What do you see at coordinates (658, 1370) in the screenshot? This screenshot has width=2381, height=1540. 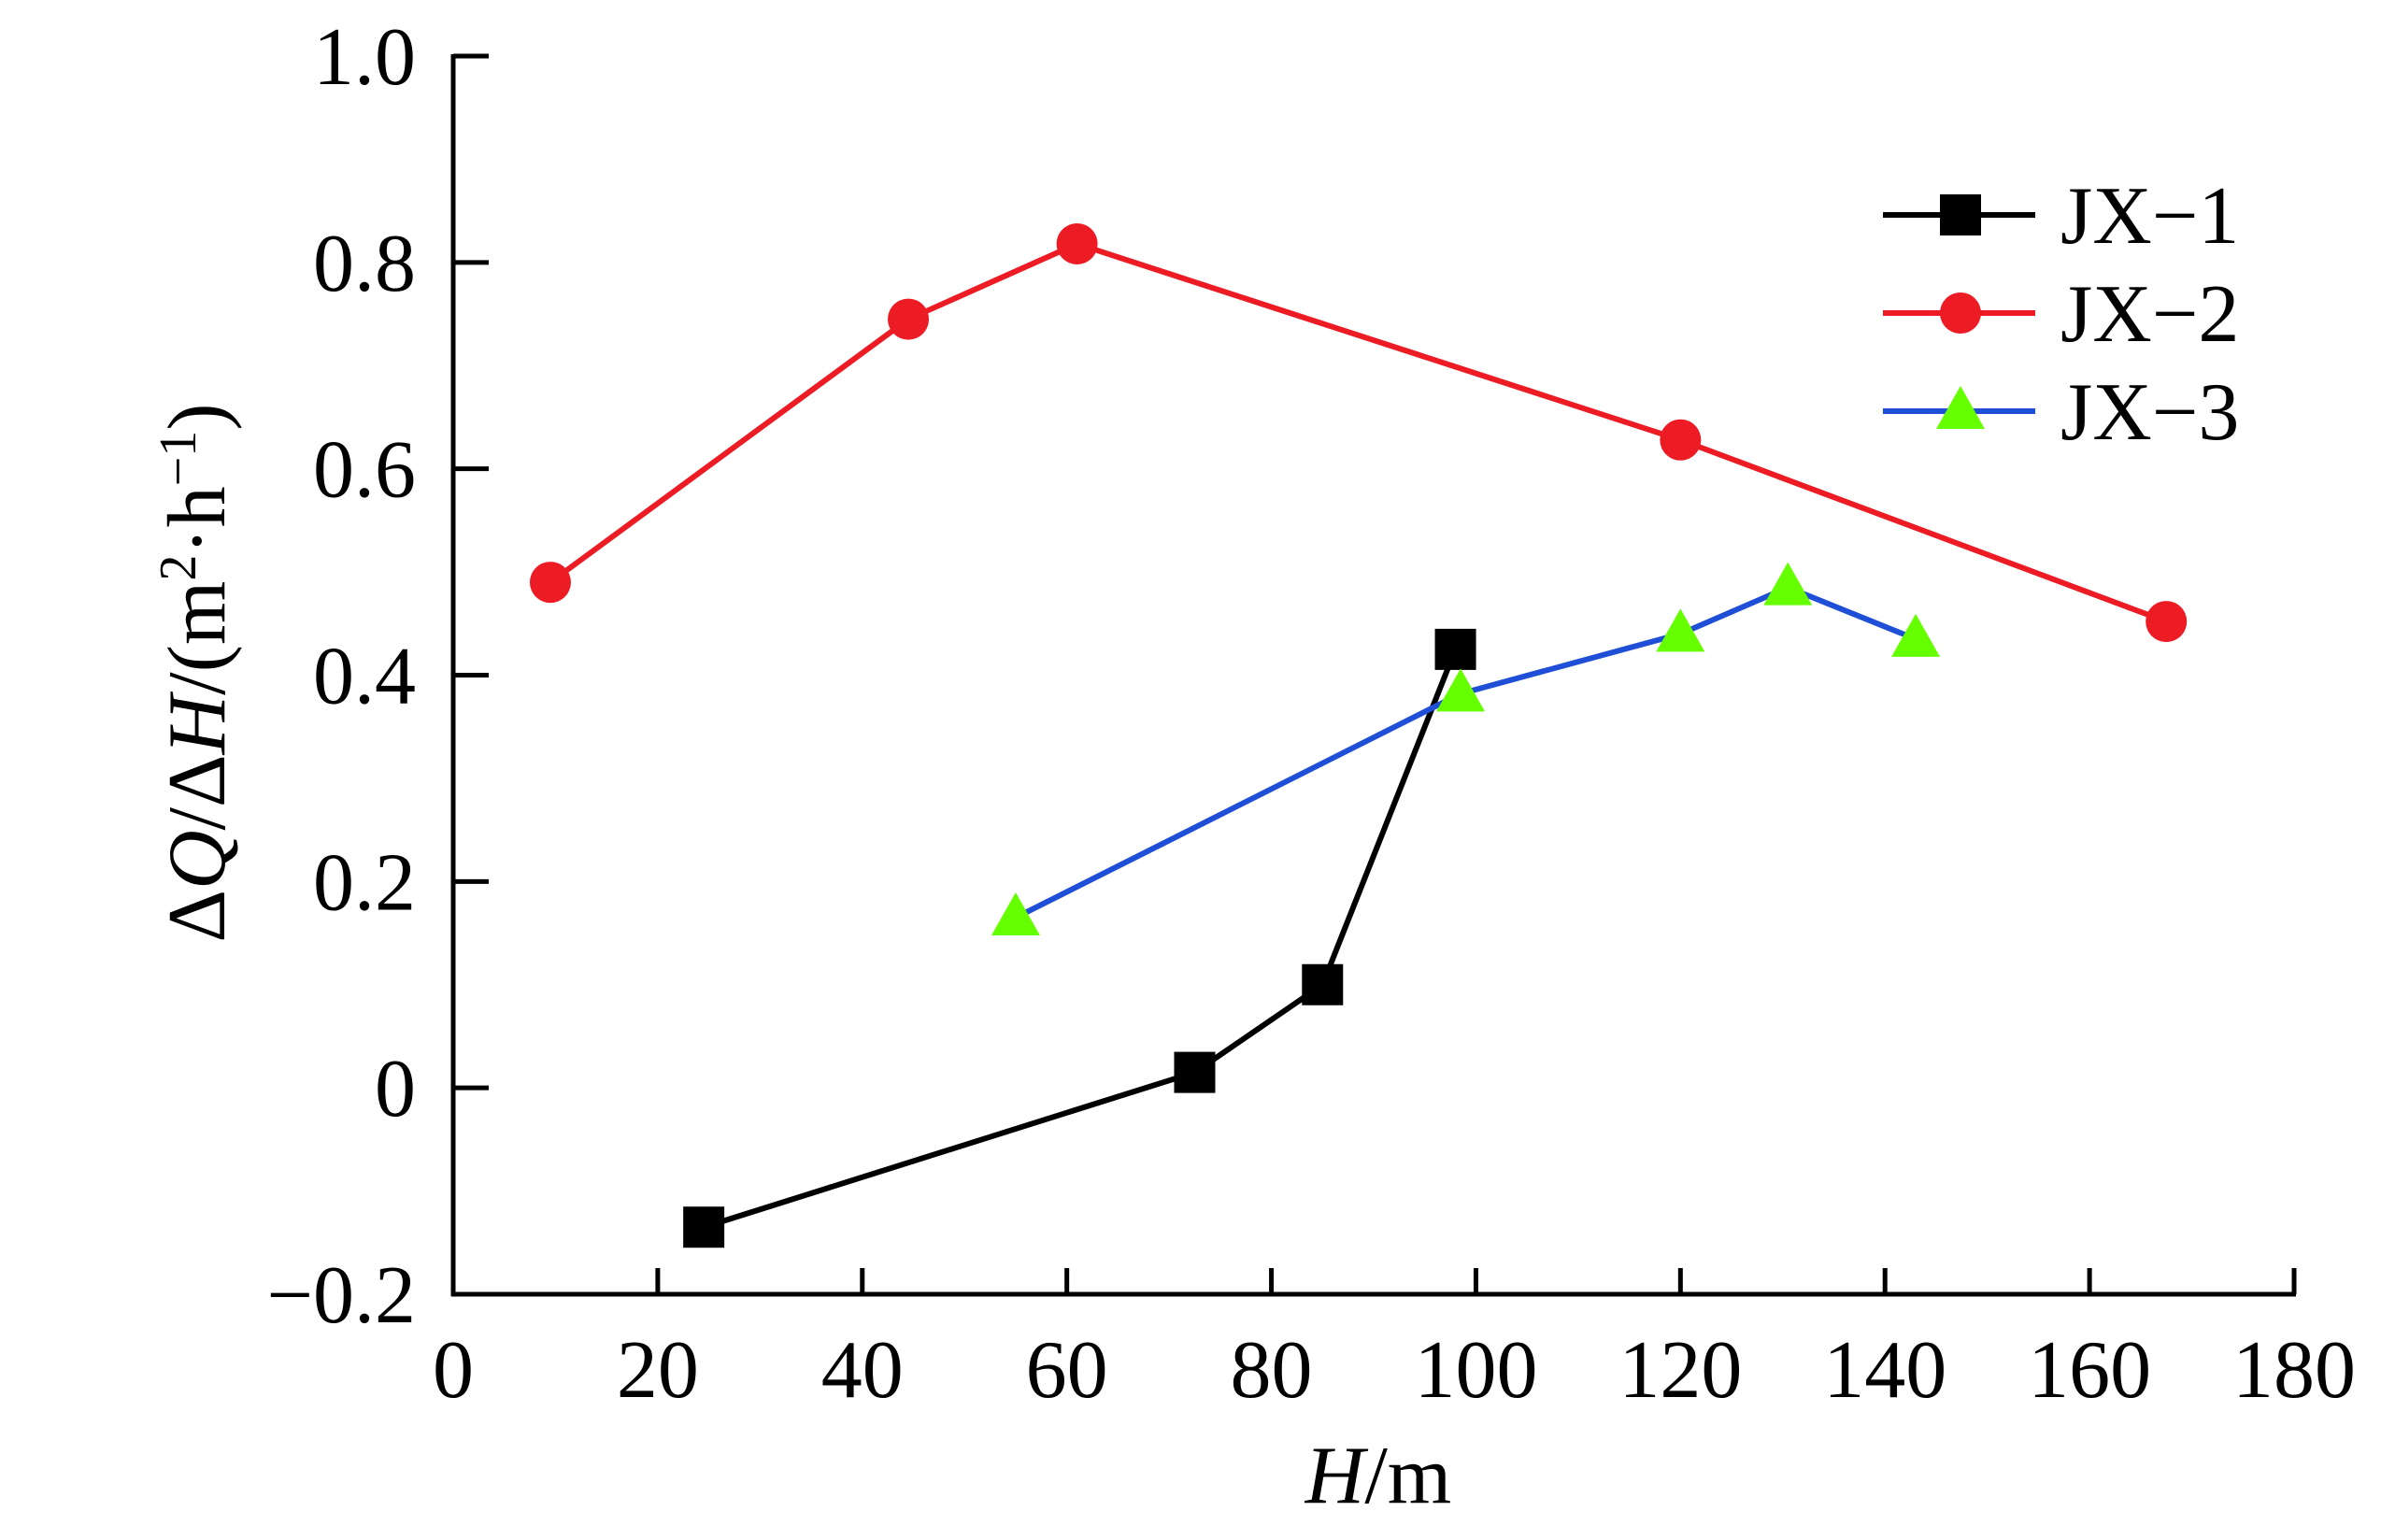 I see `x-tick-label: 20` at bounding box center [658, 1370].